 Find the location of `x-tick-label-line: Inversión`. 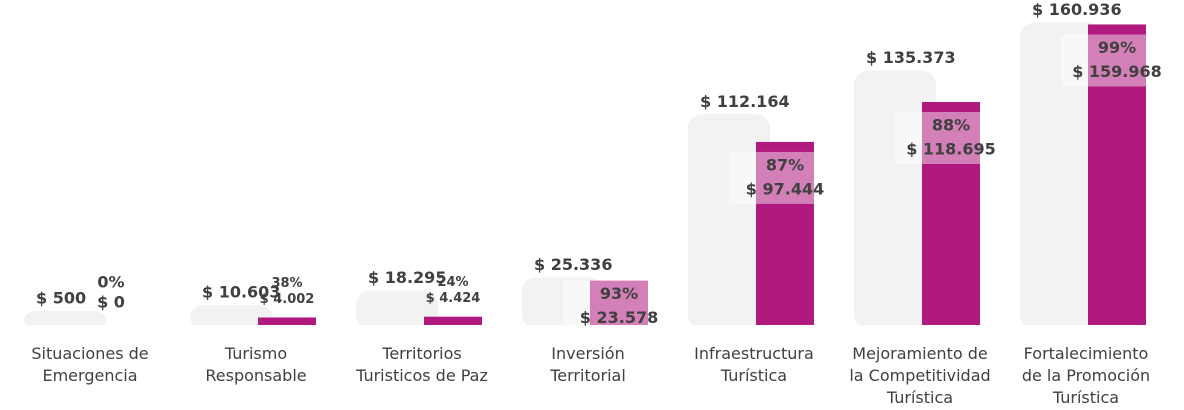

x-tick-label-line: Inversión is located at coordinates (587, 353).